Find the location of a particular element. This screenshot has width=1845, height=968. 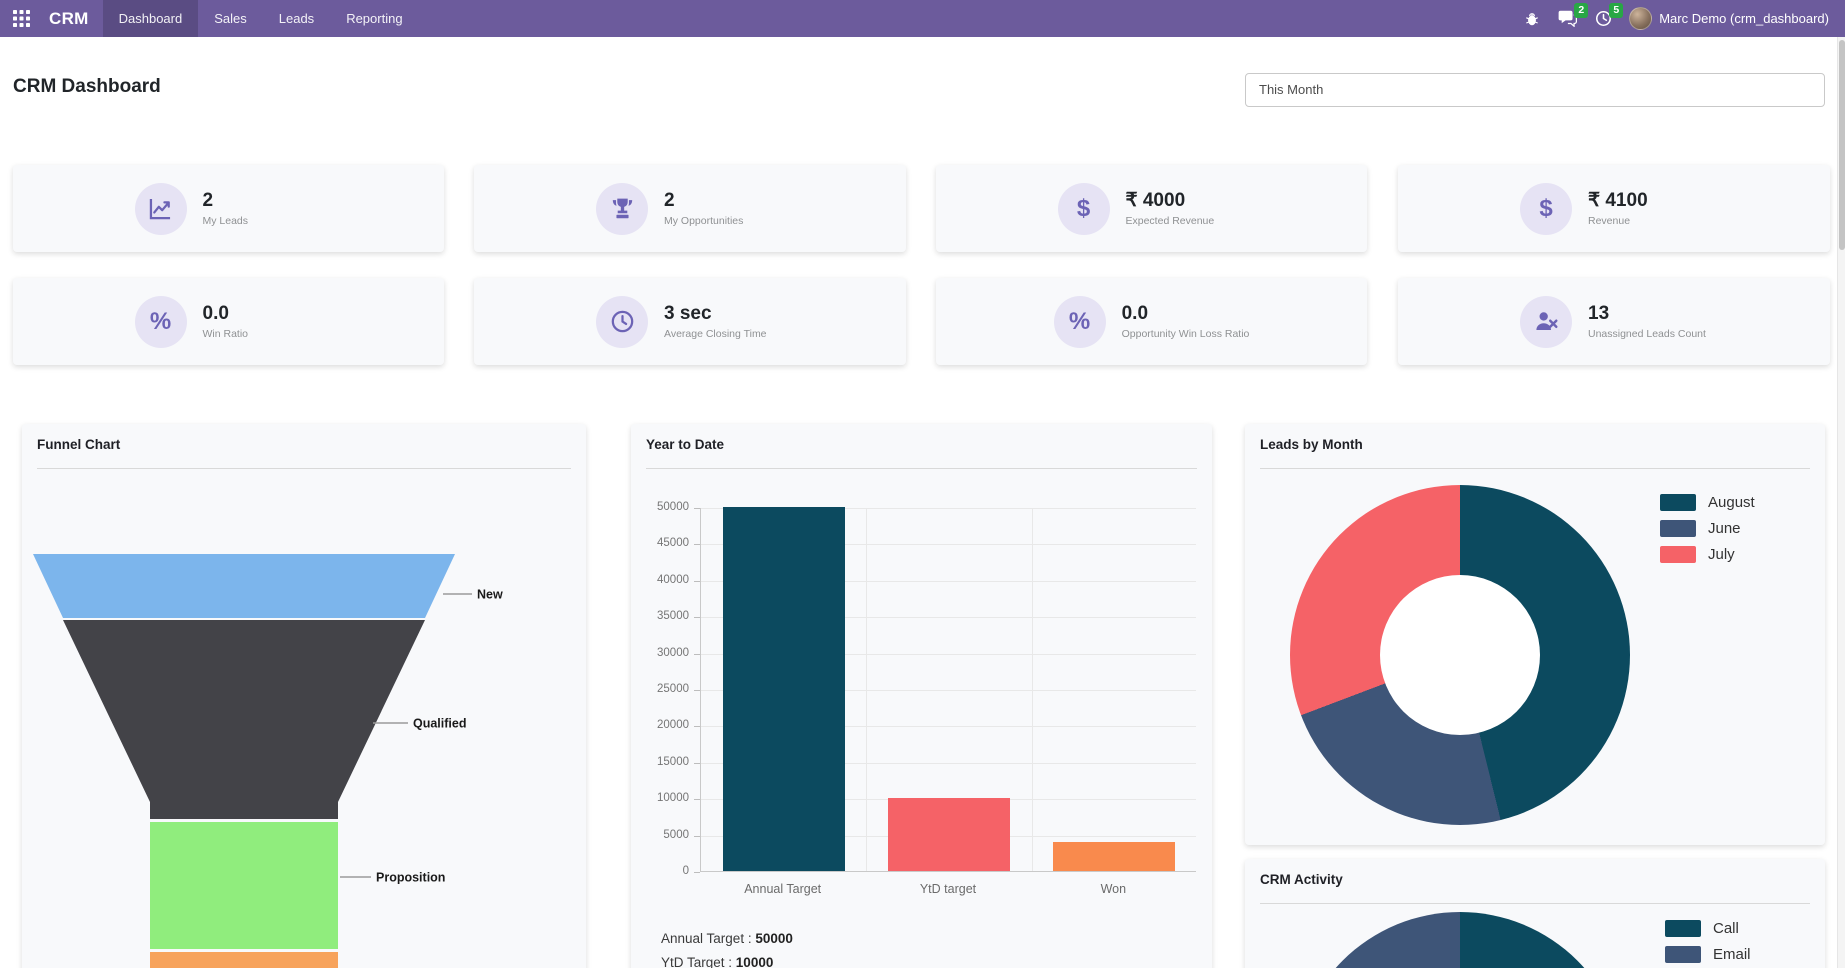

y-tick-label: 45000 is located at coordinates (673, 543).